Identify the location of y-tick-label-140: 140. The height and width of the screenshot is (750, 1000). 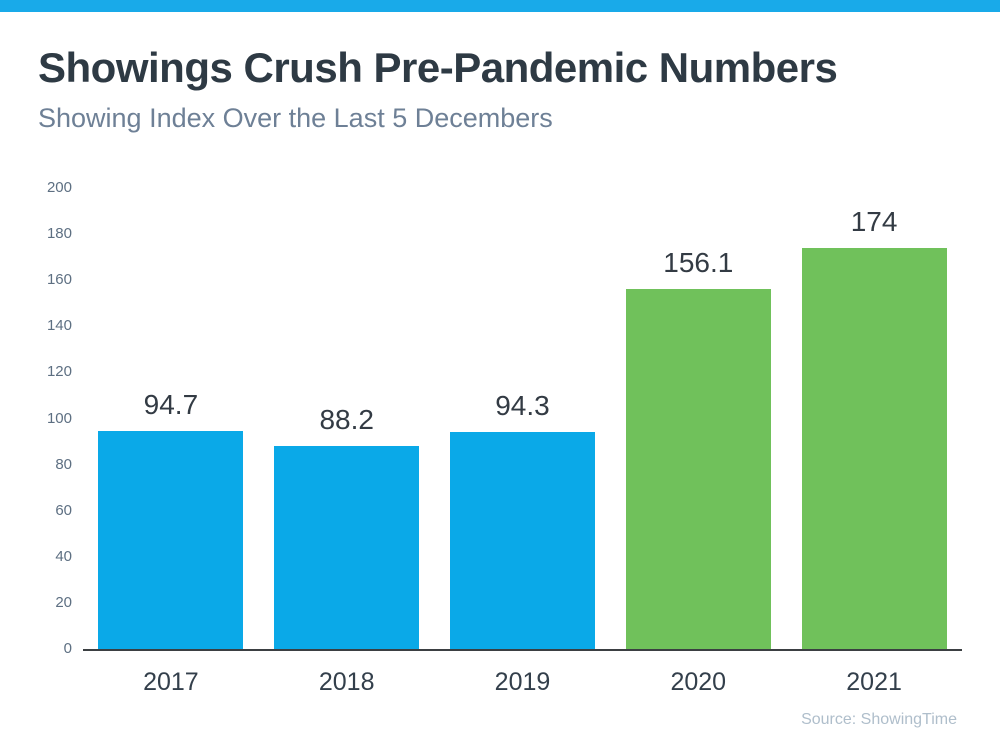
(59, 326).